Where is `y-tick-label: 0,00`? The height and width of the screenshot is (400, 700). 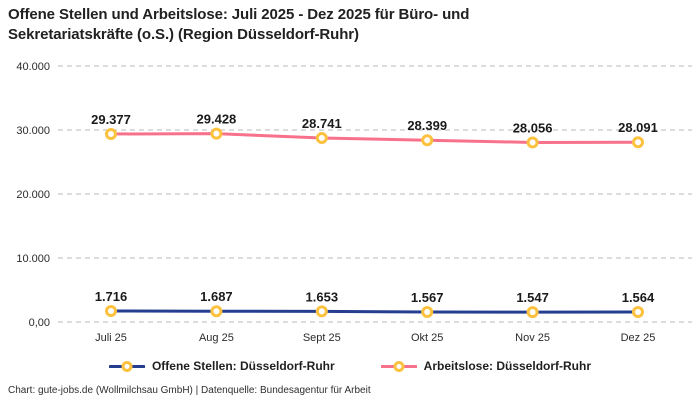 y-tick-label: 0,00 is located at coordinates (39, 323).